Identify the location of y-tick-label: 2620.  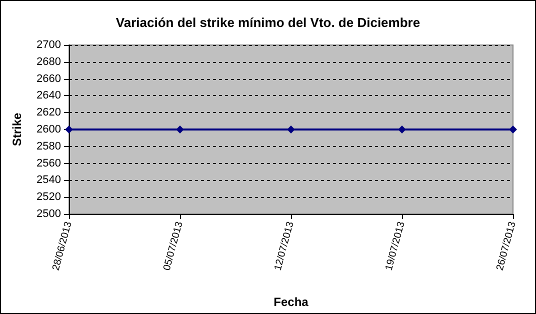
(48, 112).